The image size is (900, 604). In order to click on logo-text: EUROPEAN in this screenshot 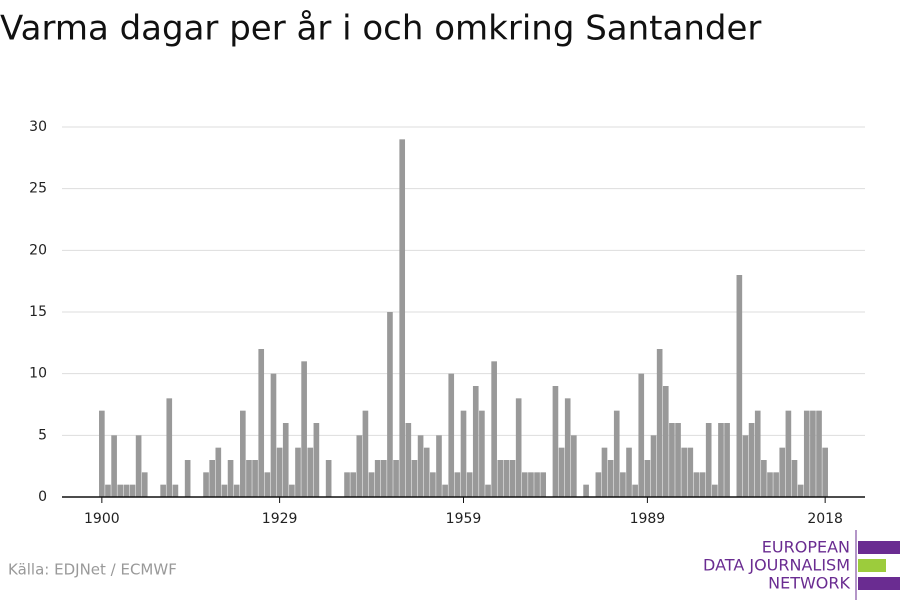, I will do `click(806, 547)`.